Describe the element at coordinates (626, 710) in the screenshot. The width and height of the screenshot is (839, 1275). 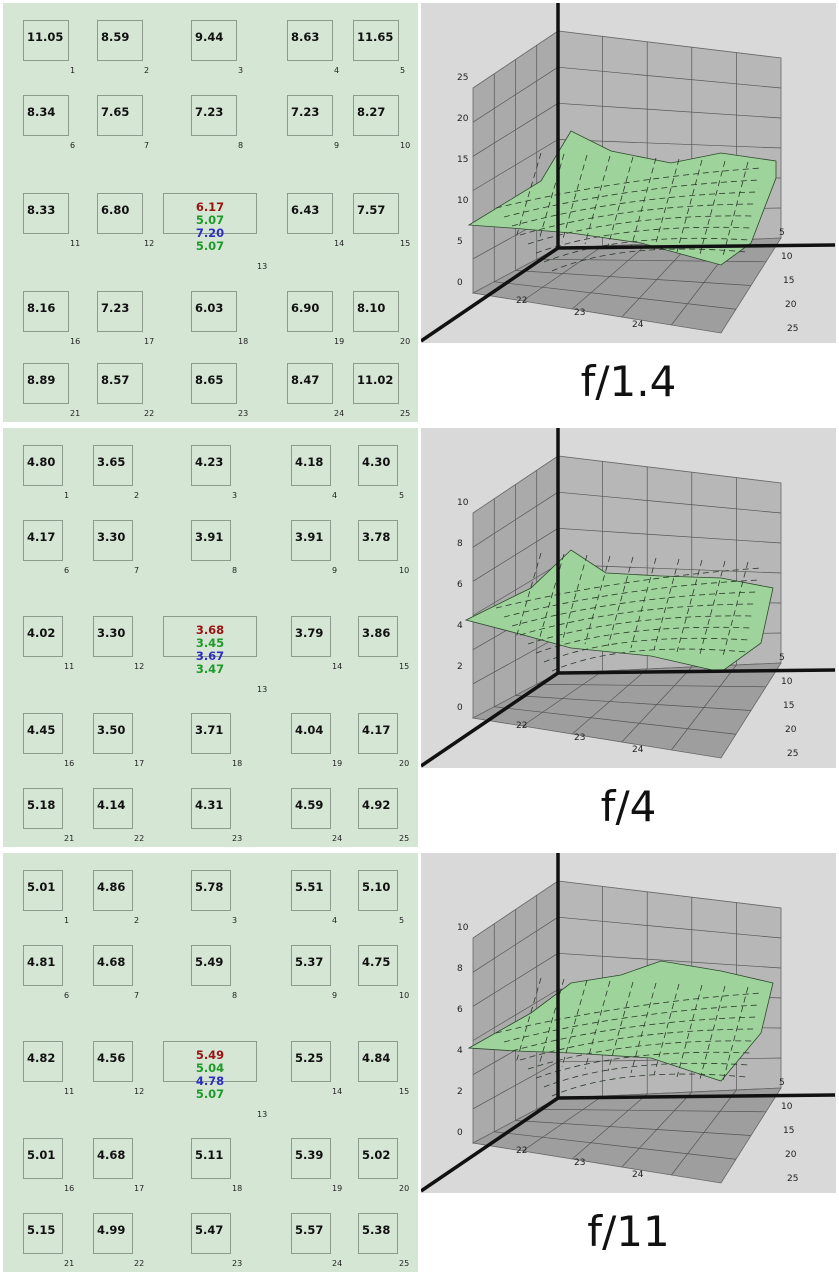
I see `floor` at that location.